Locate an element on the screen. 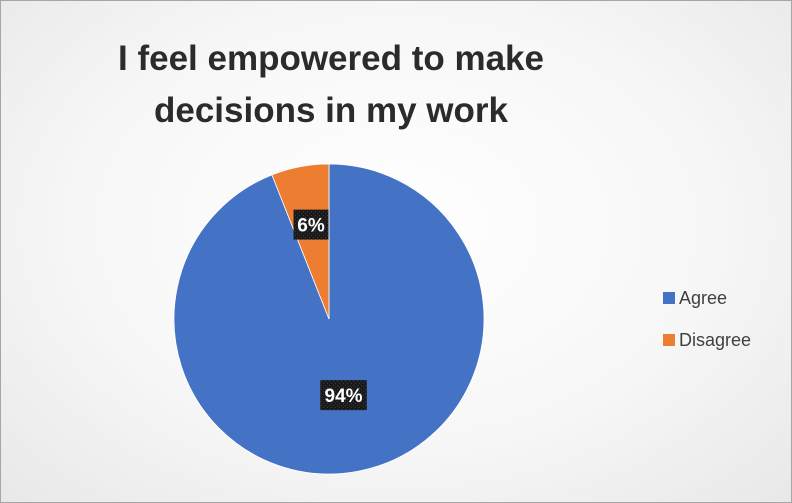  legend-item-disagree: Disagree is located at coordinates (707, 340).